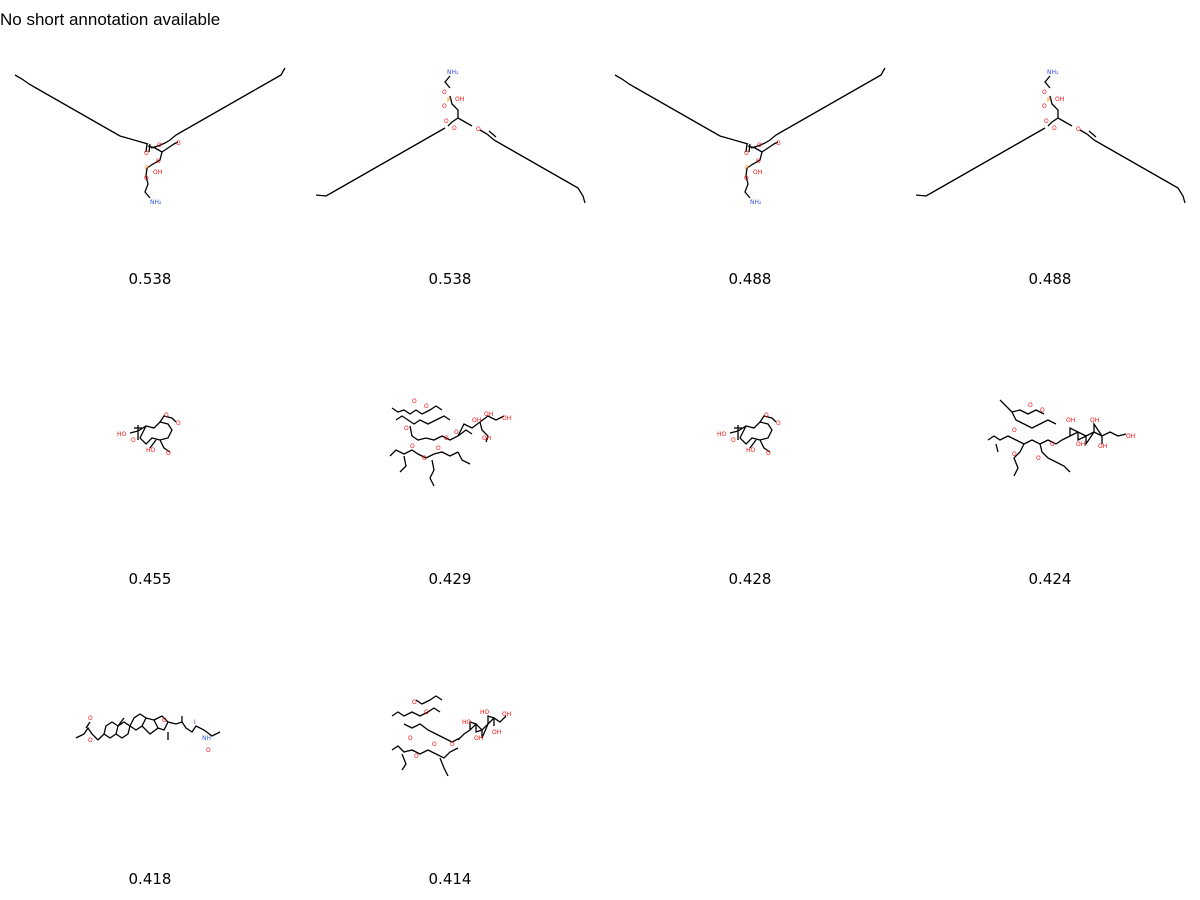 This screenshot has height=900, width=1200. Describe the element at coordinates (150, 279) in the screenshot. I see `similarity-score: 0.538` at that location.